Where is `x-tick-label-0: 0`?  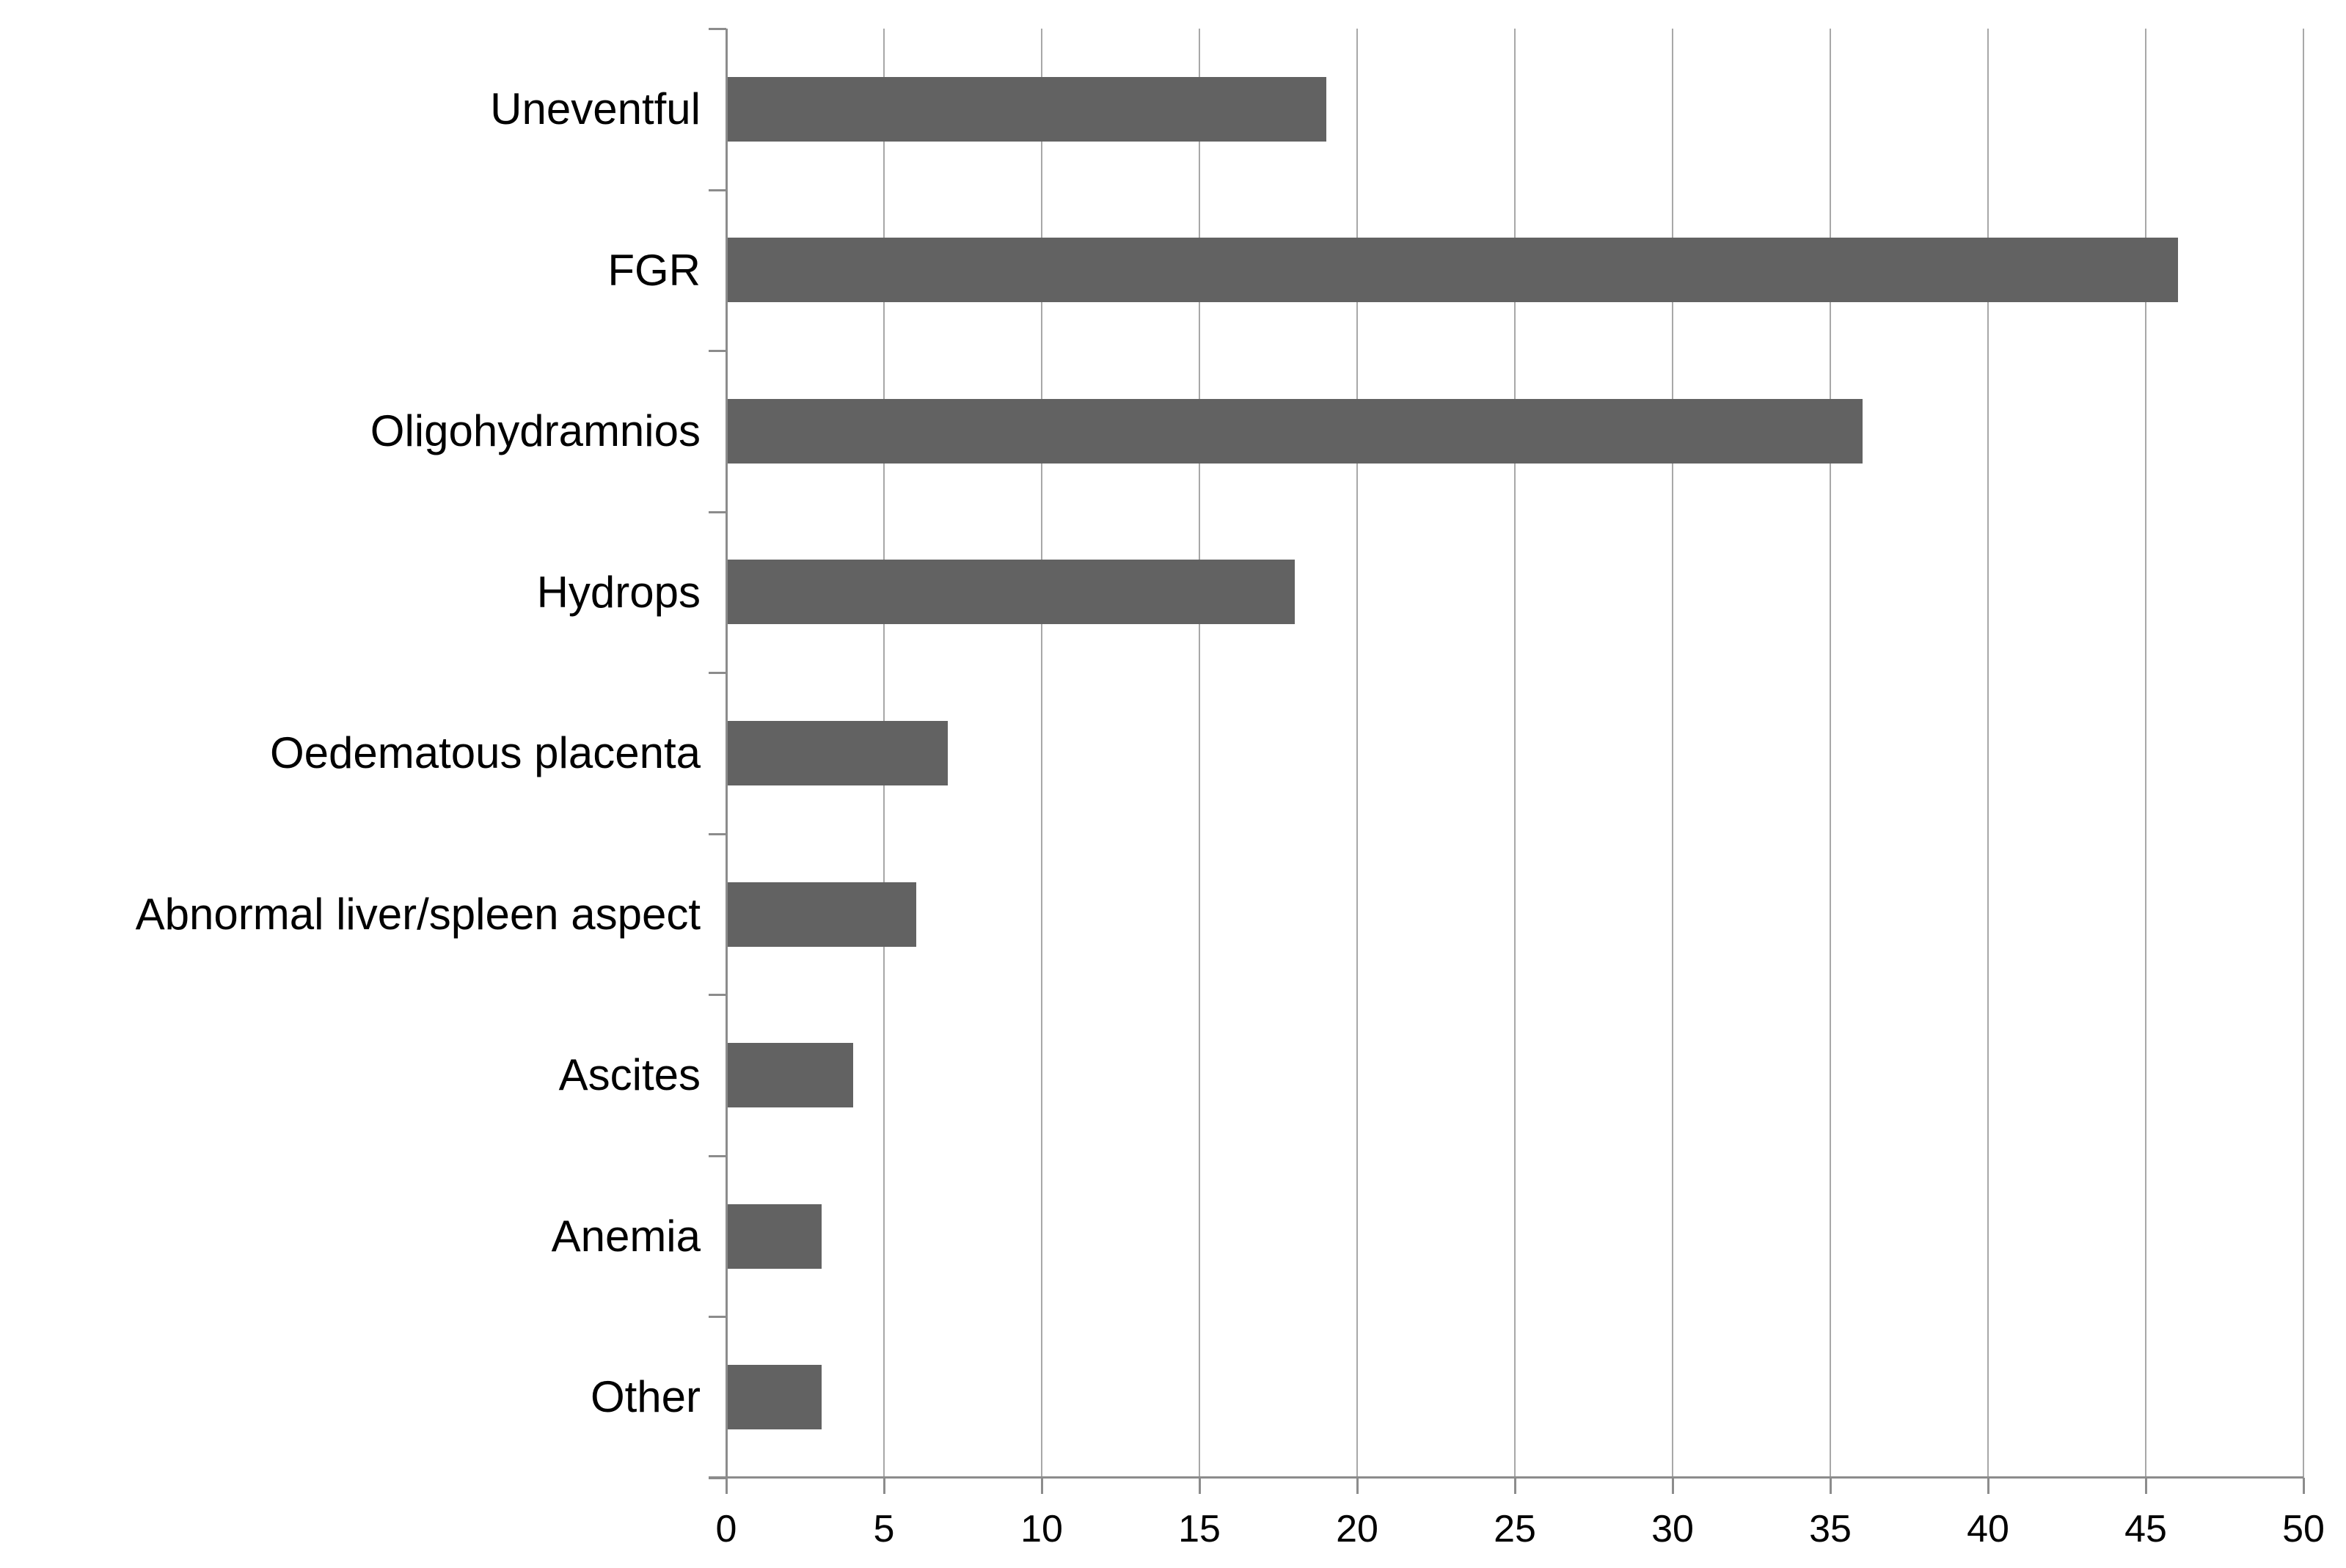
x-tick-label-0: 0 is located at coordinates (726, 1529).